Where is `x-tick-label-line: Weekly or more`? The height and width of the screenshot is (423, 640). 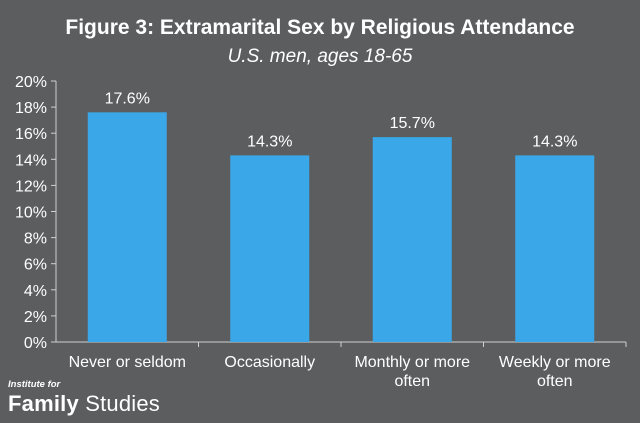
x-tick-label-line: Weekly or more is located at coordinates (555, 362).